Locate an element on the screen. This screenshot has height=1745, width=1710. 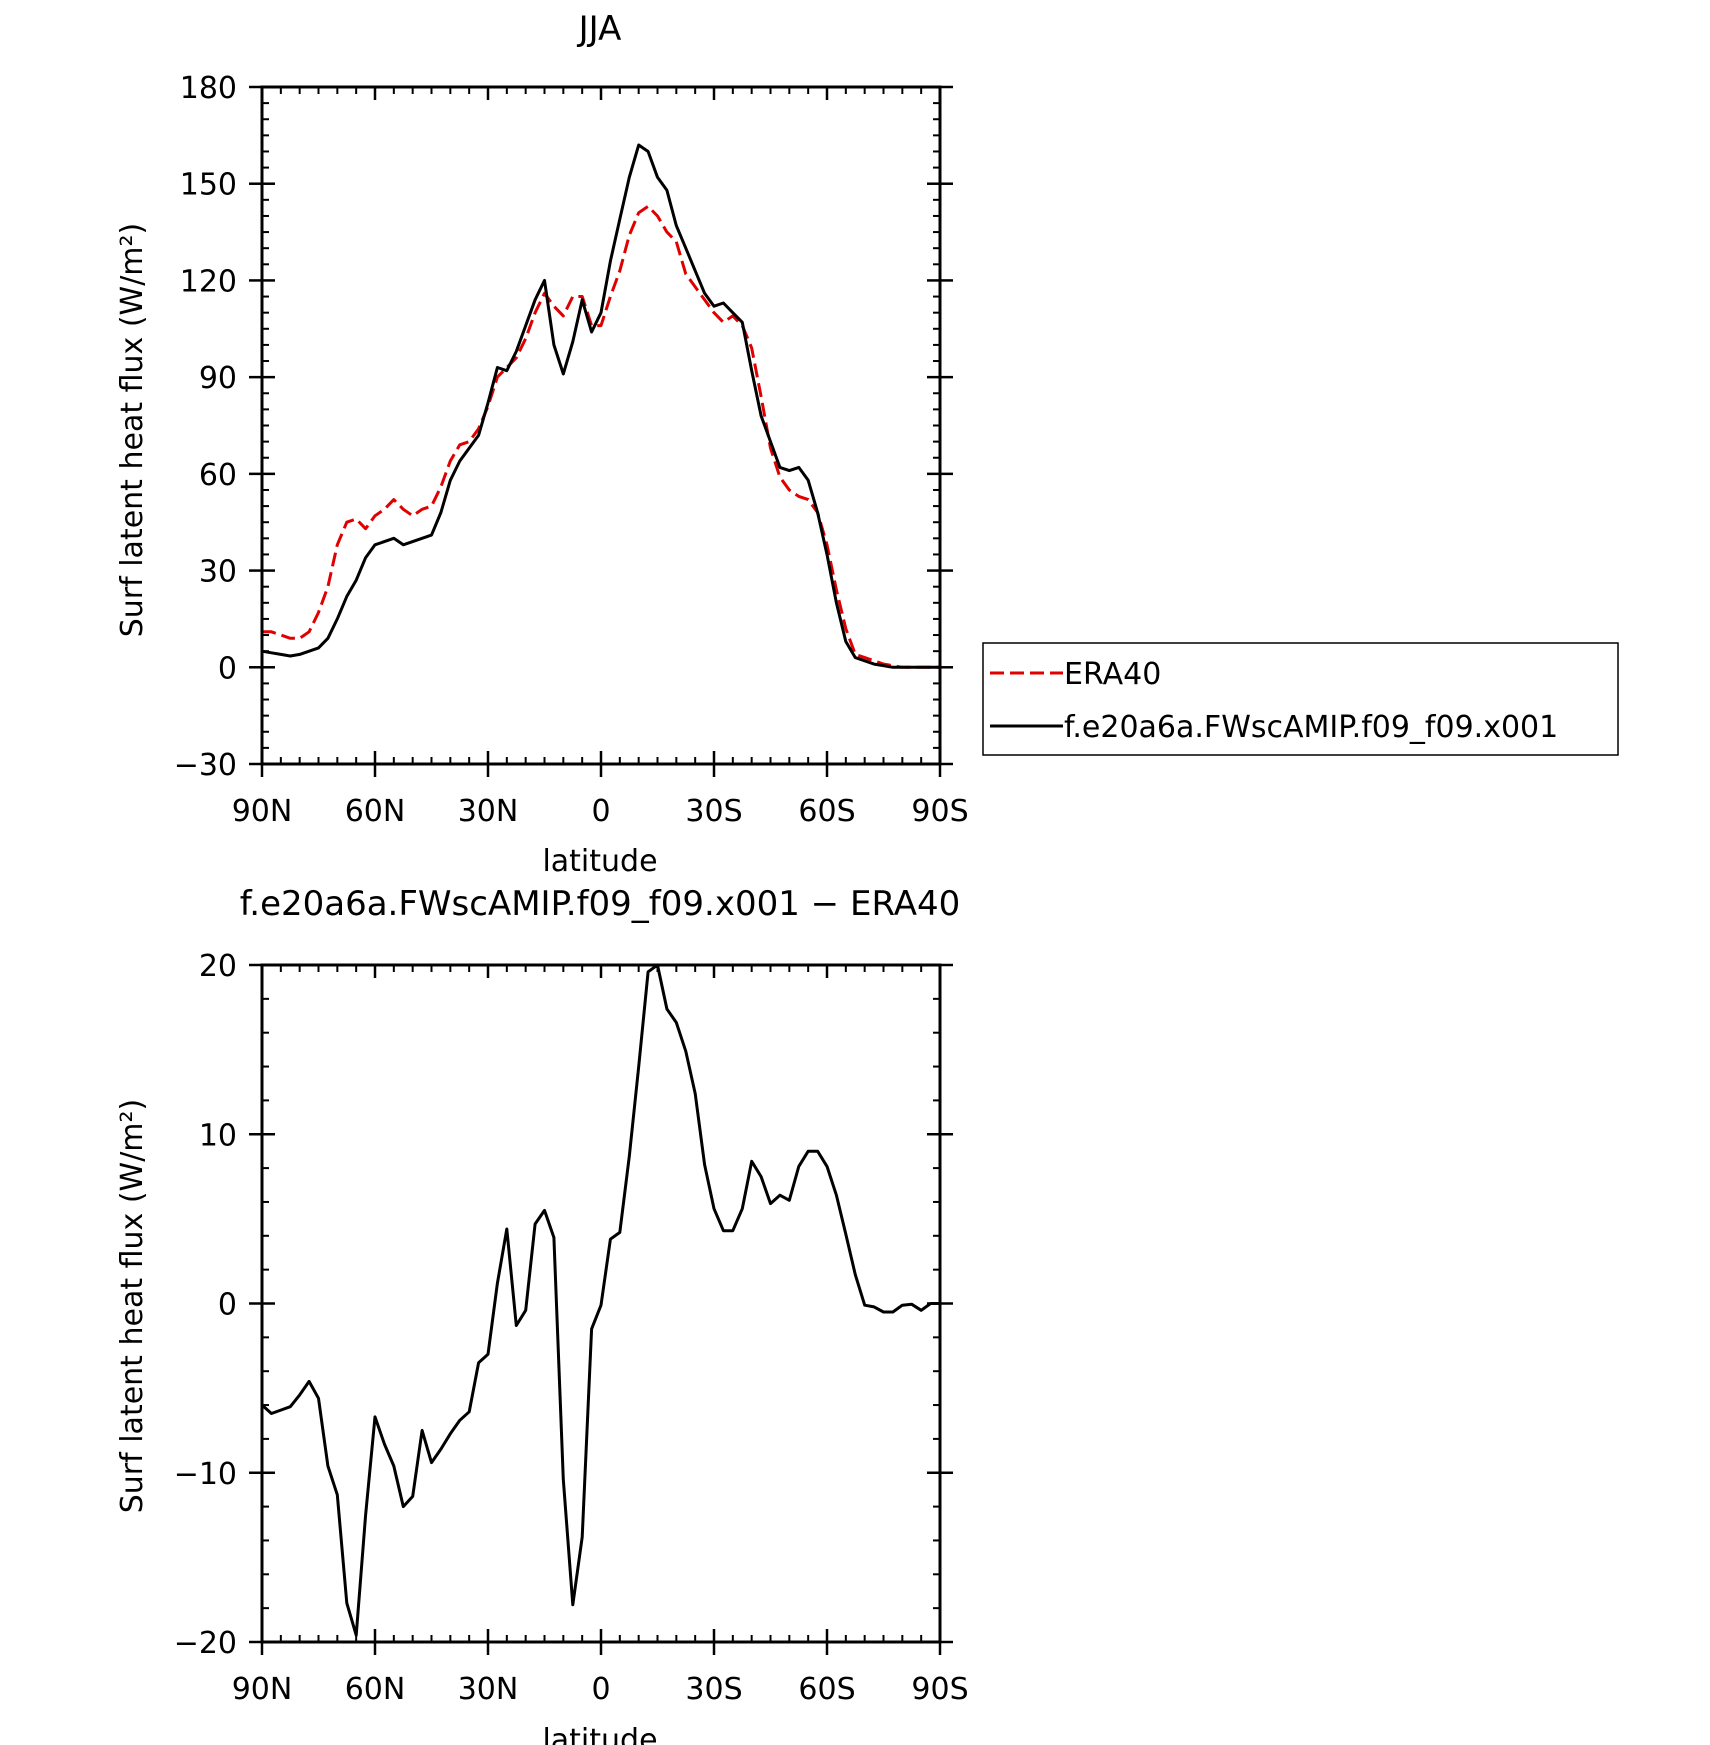
top-y-tick-label: 30 is located at coordinates (218, 572).